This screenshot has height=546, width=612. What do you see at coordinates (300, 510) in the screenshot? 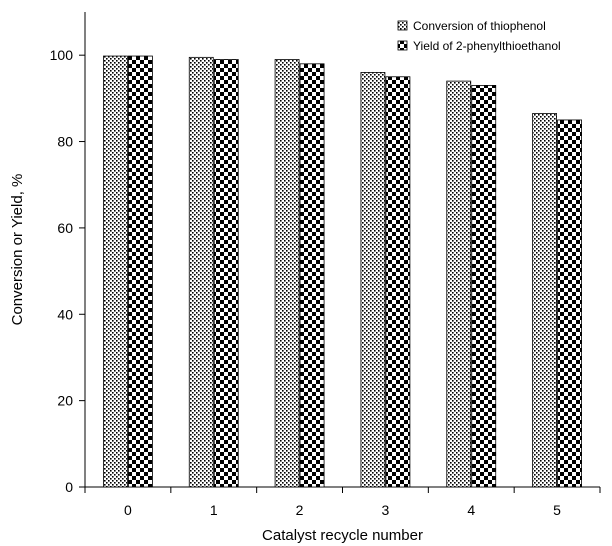
I see `x-tick-label: 2` at bounding box center [300, 510].